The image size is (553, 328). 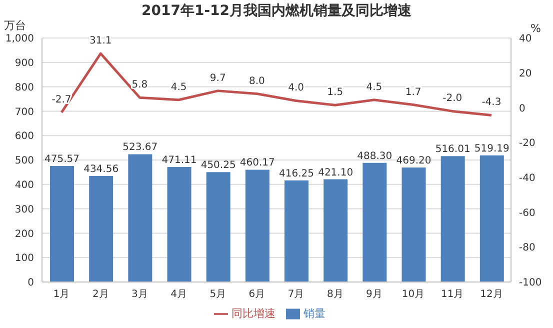 I want to click on x-tick-label: 3月, so click(x=140, y=294).